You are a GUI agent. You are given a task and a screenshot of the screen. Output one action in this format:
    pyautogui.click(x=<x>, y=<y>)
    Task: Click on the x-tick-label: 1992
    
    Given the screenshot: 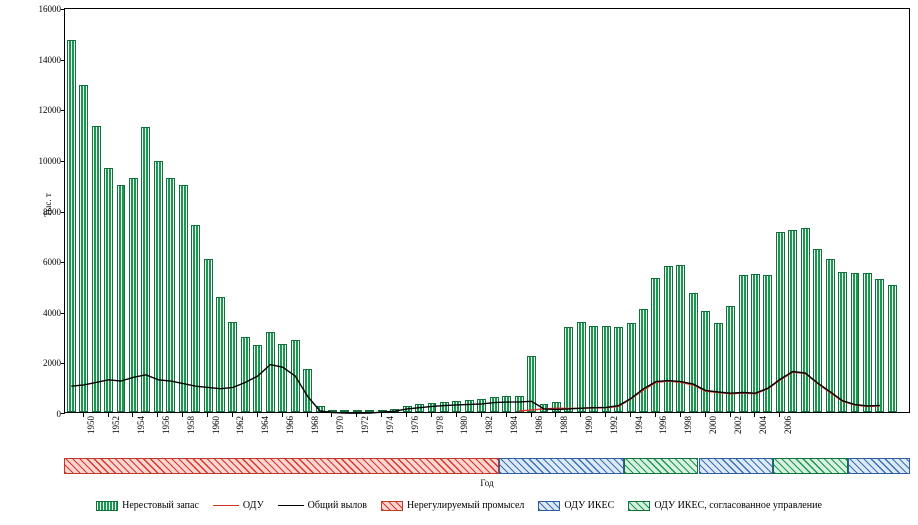 What is the action you would take?
    pyautogui.click(x=613, y=425)
    